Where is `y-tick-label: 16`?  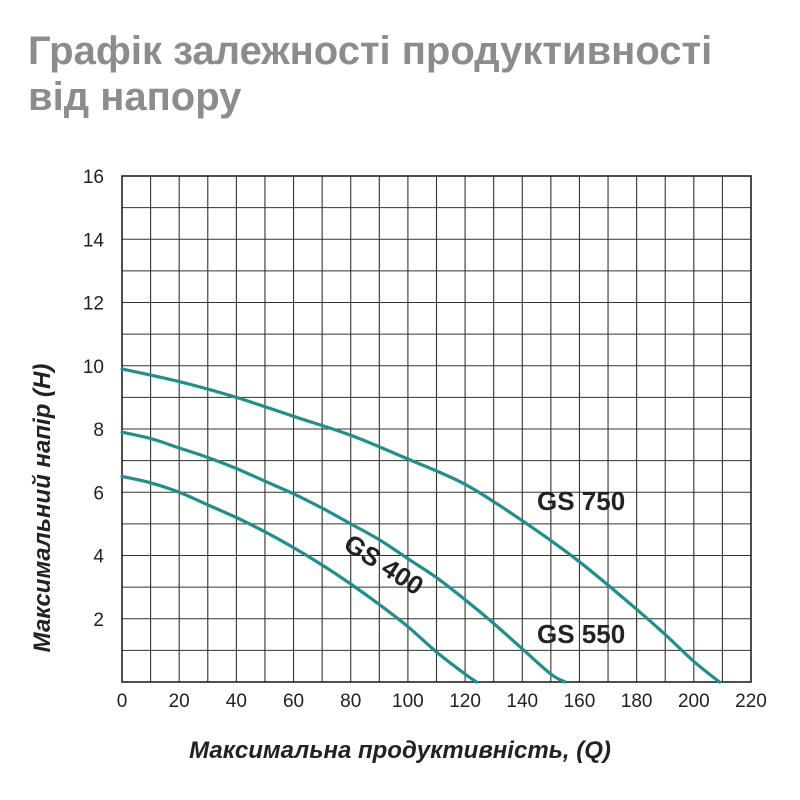
y-tick-label: 16 is located at coordinates (93, 177).